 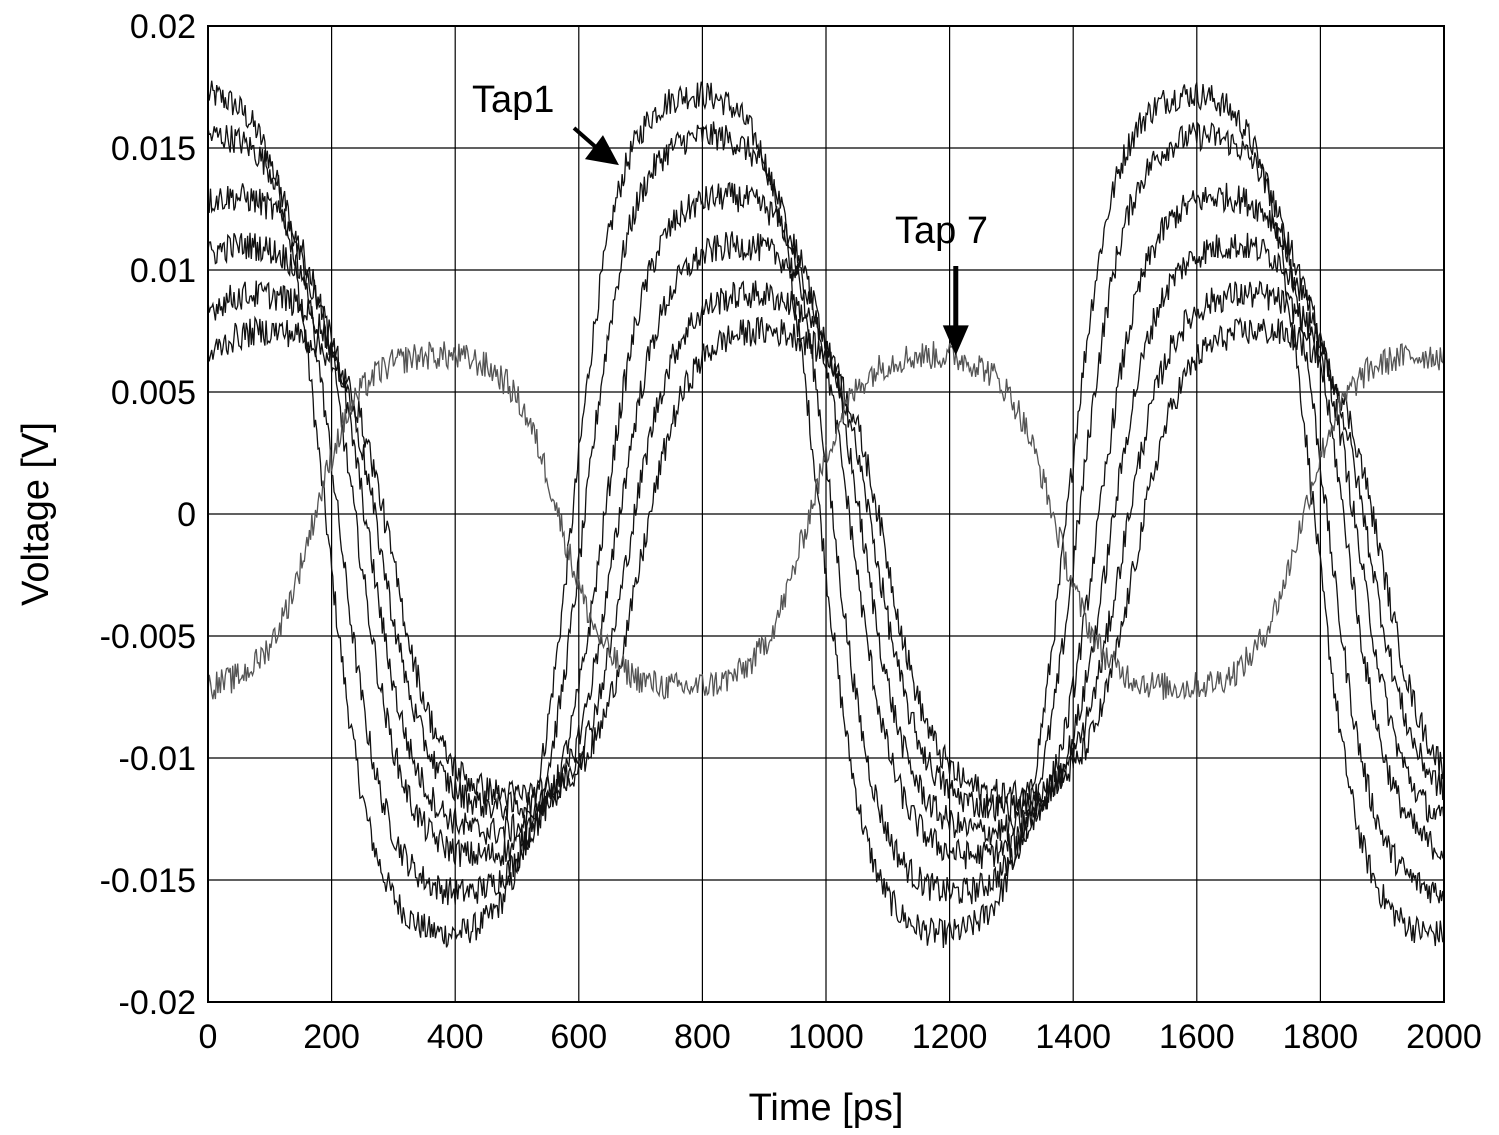 I want to click on y-tick-label: -0.005, so click(x=148, y=637).